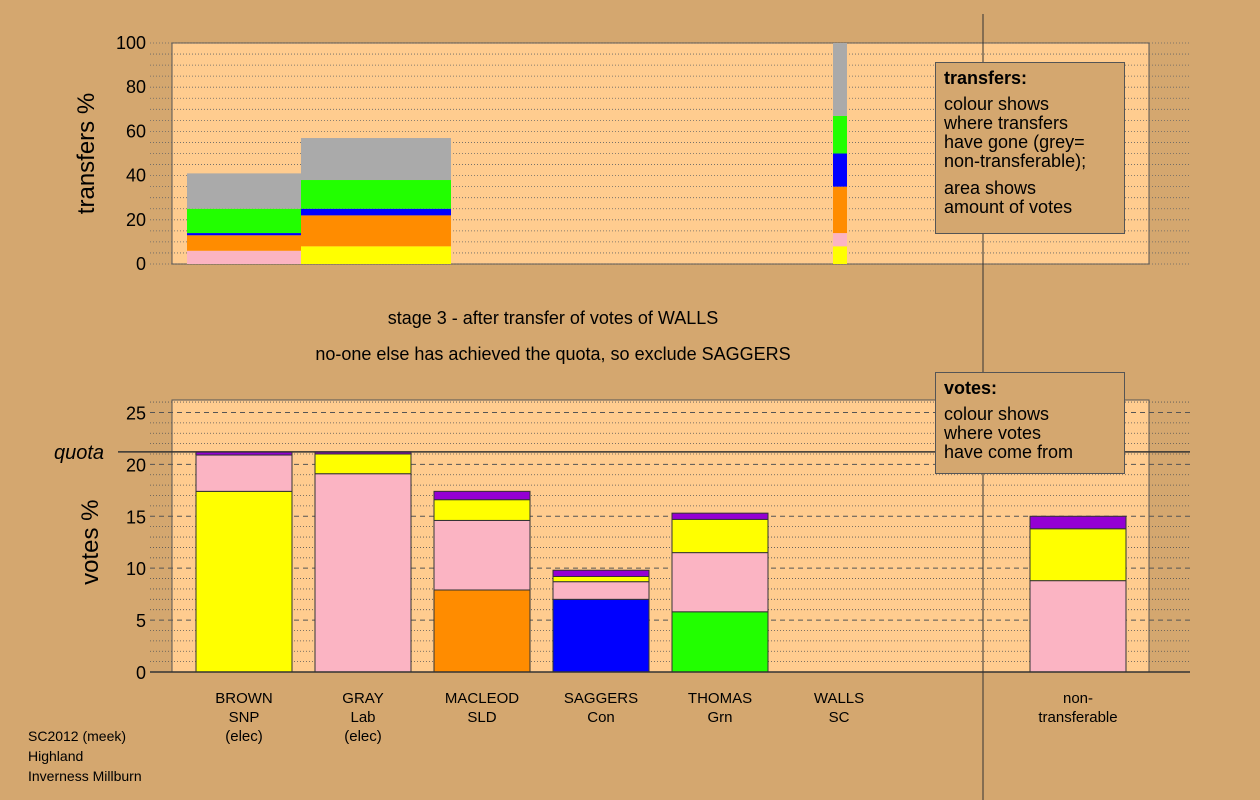 The image size is (1260, 800). What do you see at coordinates (136, 413) in the screenshot?
I see `votes-tick-label: 25` at bounding box center [136, 413].